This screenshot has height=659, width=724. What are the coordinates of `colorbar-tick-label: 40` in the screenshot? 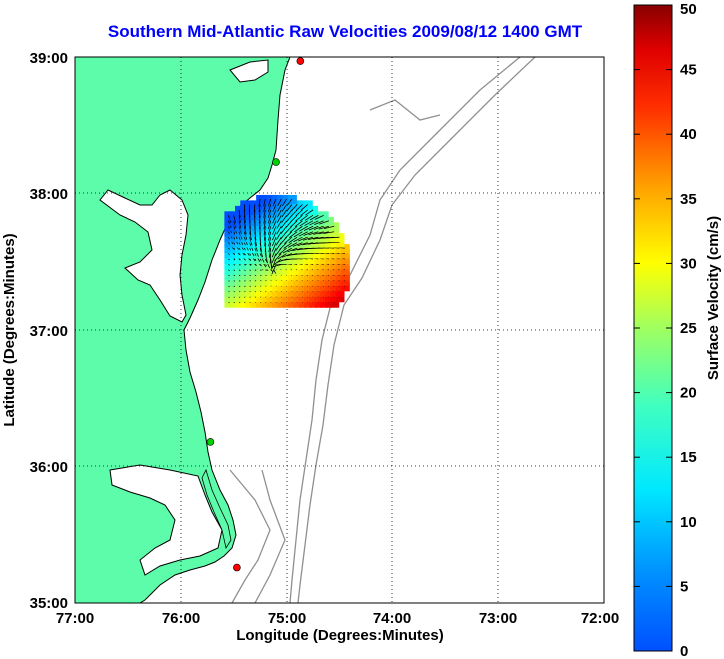 It's located at (688, 134).